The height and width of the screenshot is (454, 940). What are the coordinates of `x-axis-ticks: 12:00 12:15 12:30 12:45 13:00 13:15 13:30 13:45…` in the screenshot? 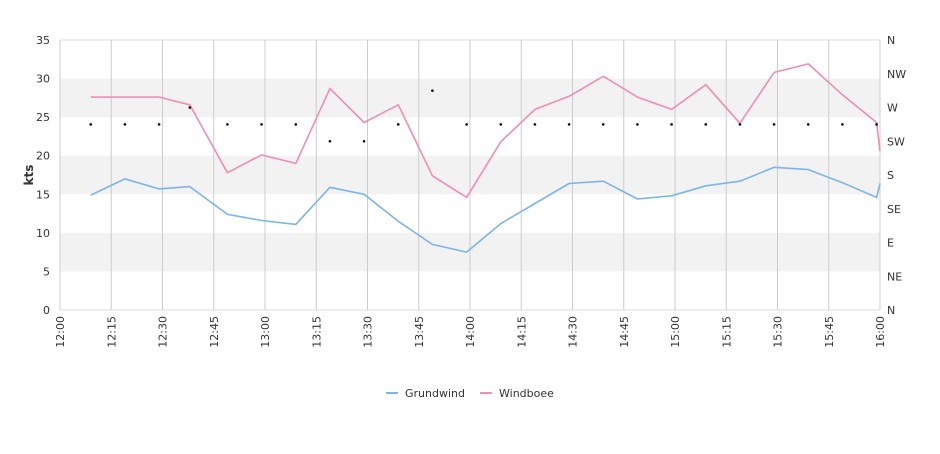 It's located at (470, 332).